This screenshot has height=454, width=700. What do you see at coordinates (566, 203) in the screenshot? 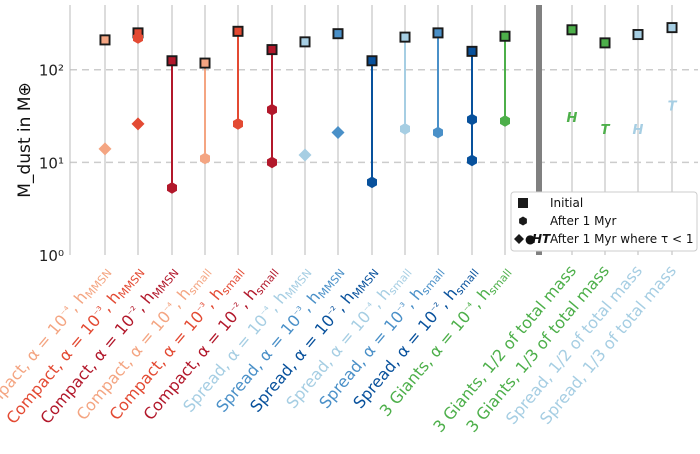
I see `legend-label-0: Initial` at bounding box center [566, 203].